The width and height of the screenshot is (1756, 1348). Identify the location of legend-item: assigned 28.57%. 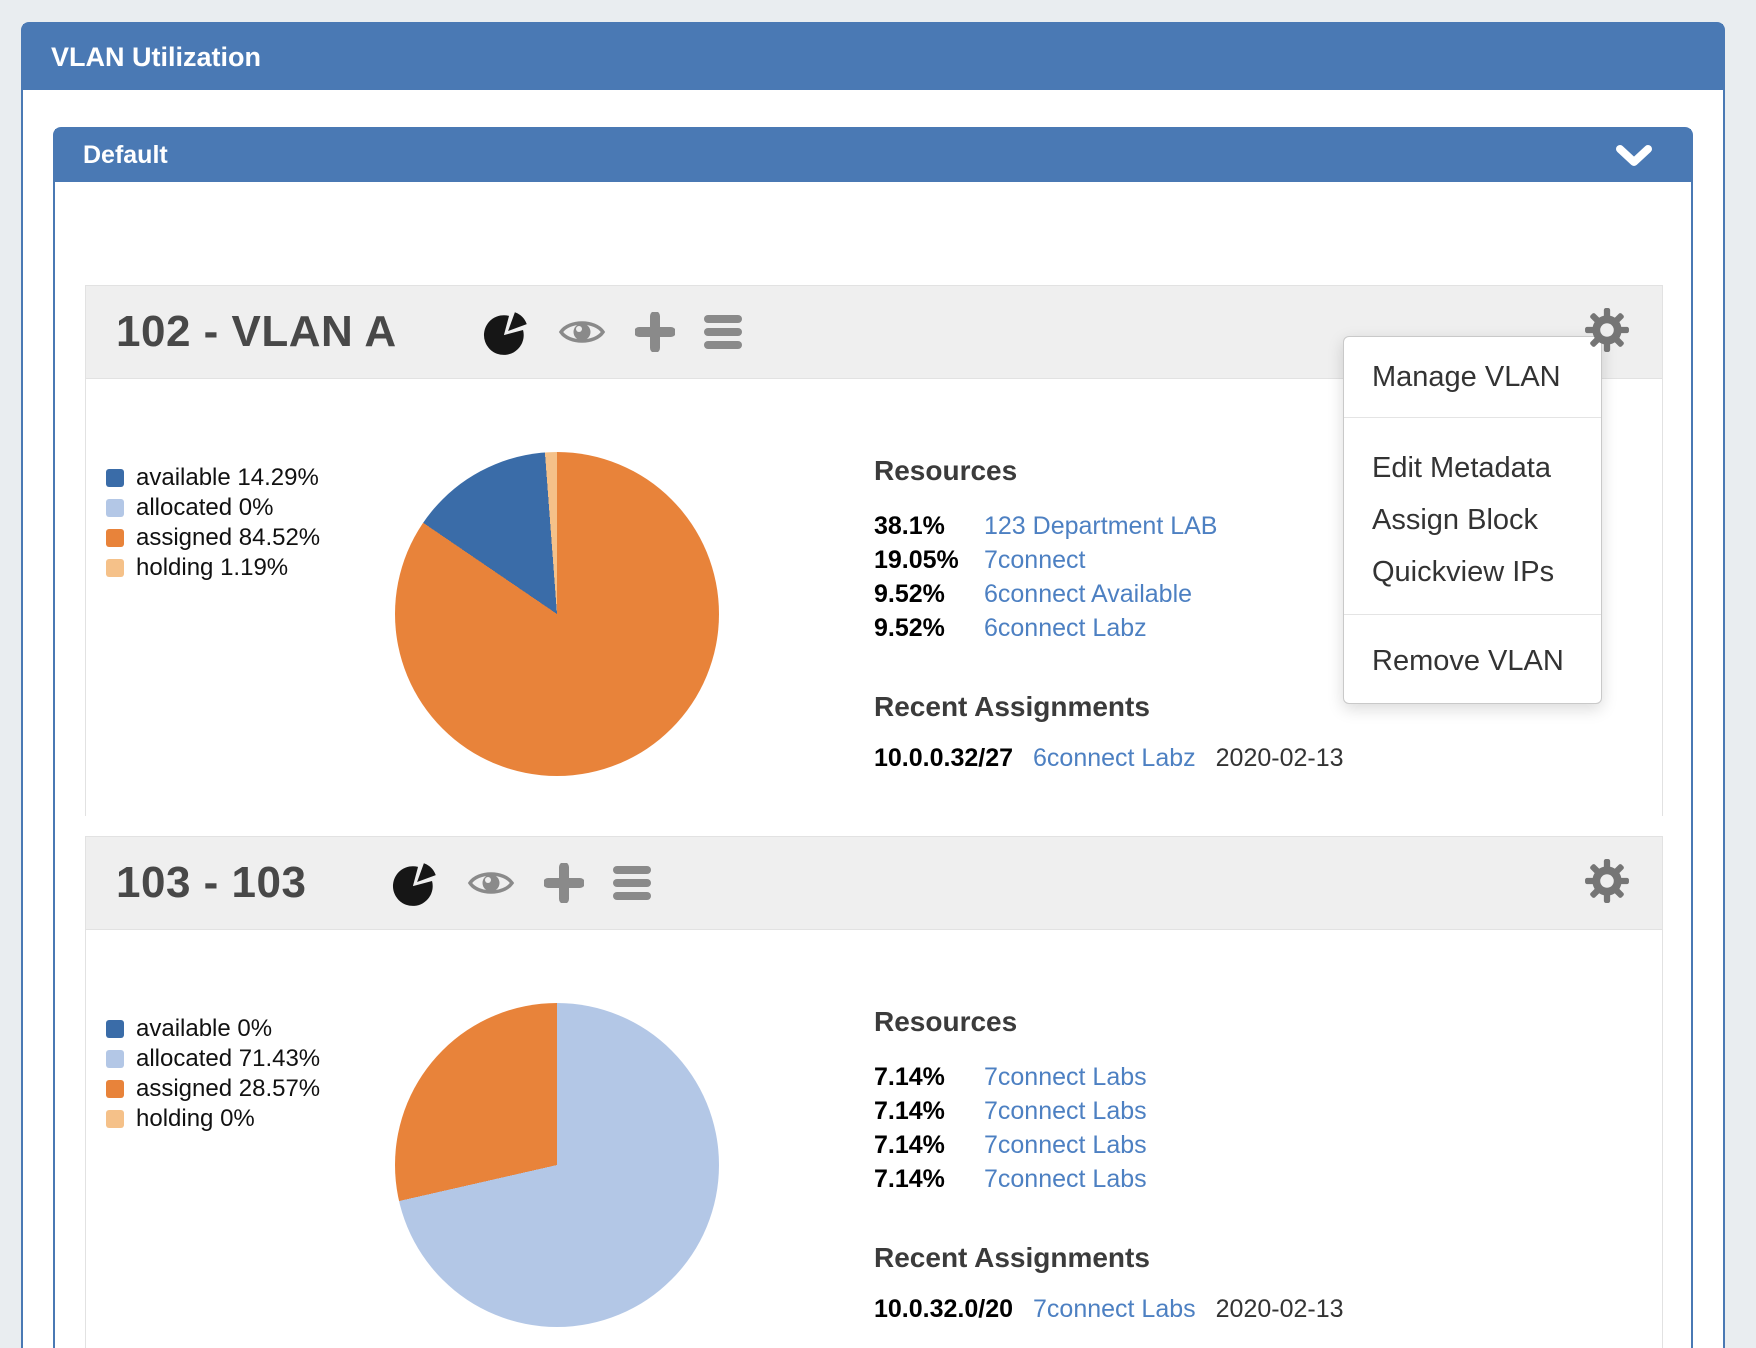
(213, 1089).